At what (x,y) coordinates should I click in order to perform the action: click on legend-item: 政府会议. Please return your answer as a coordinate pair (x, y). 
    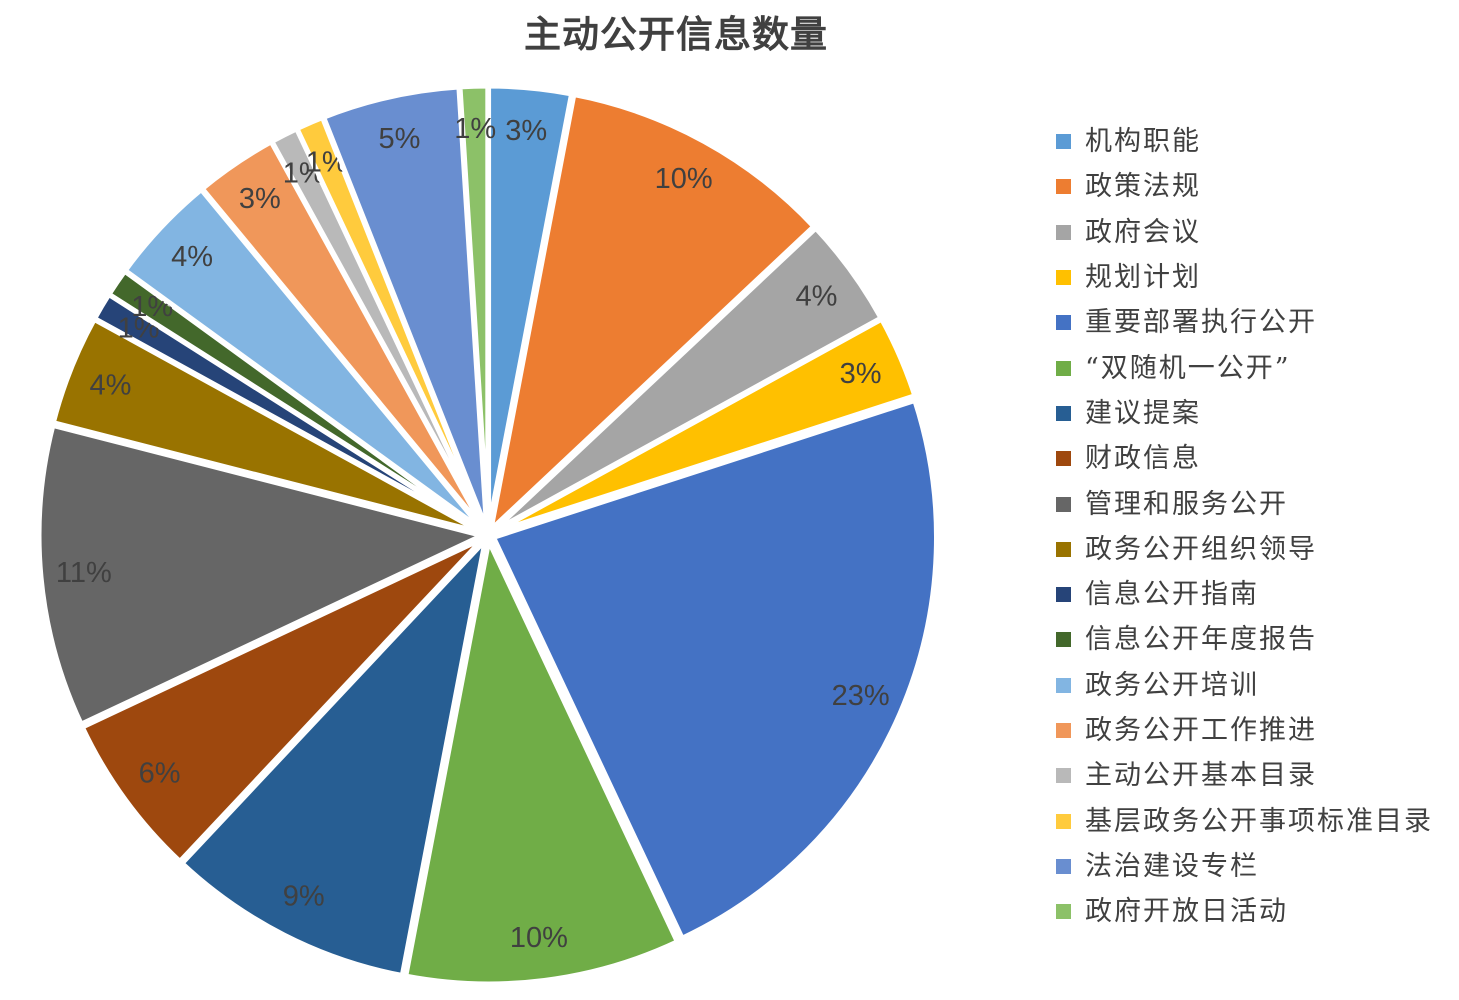
    Looking at the image, I should click on (1244, 232).